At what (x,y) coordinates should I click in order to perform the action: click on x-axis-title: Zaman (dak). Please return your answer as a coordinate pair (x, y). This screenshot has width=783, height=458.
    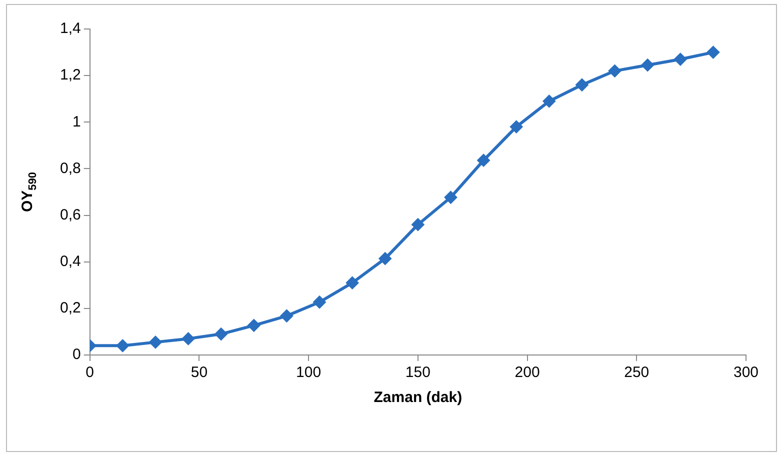
    Looking at the image, I should click on (418, 397).